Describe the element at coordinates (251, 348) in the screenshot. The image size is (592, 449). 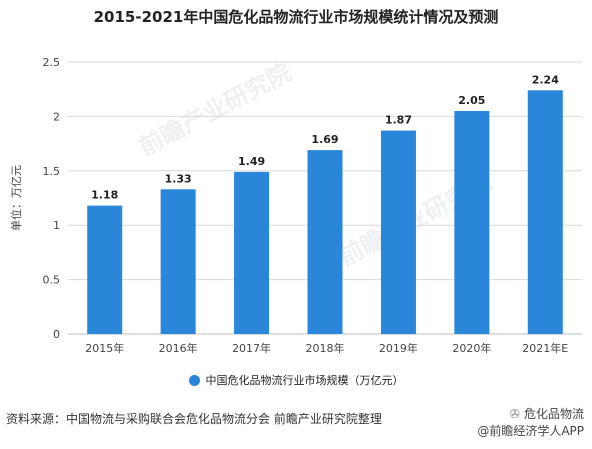
I see `x-tick-label: 2017年` at that location.